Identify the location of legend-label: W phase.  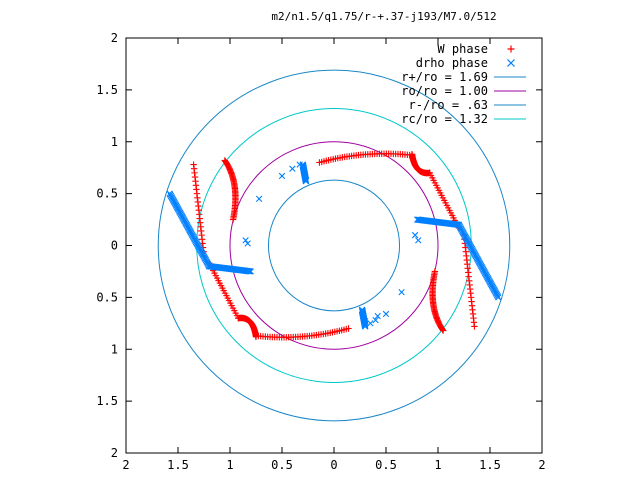
(462, 49).